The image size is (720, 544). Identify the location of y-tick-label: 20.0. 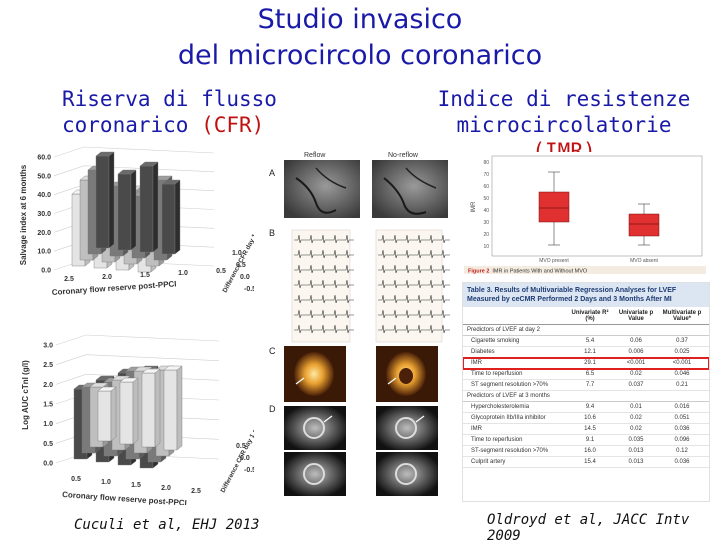
(44, 233).